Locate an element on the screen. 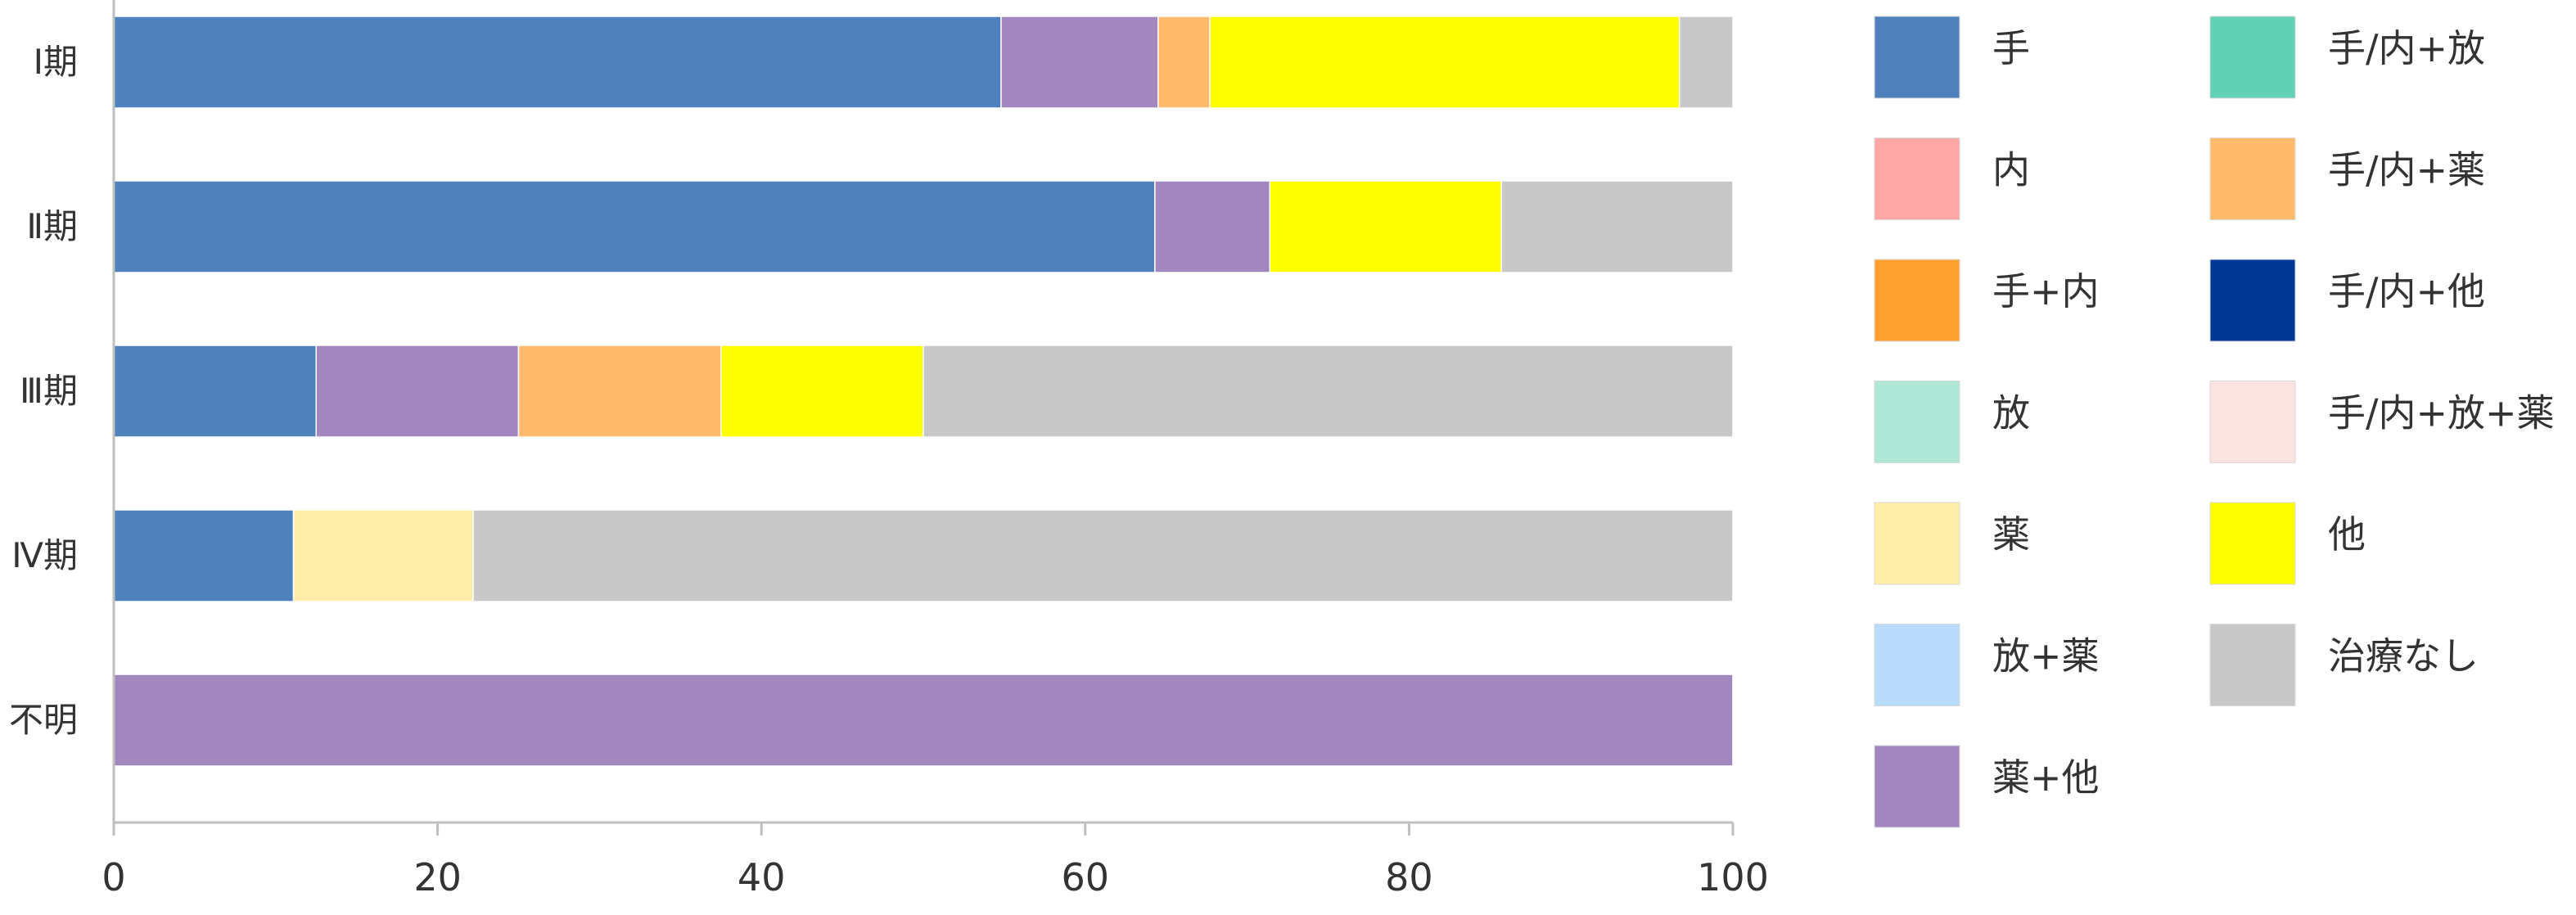  category-label: Ⅲ期 is located at coordinates (49, 391).